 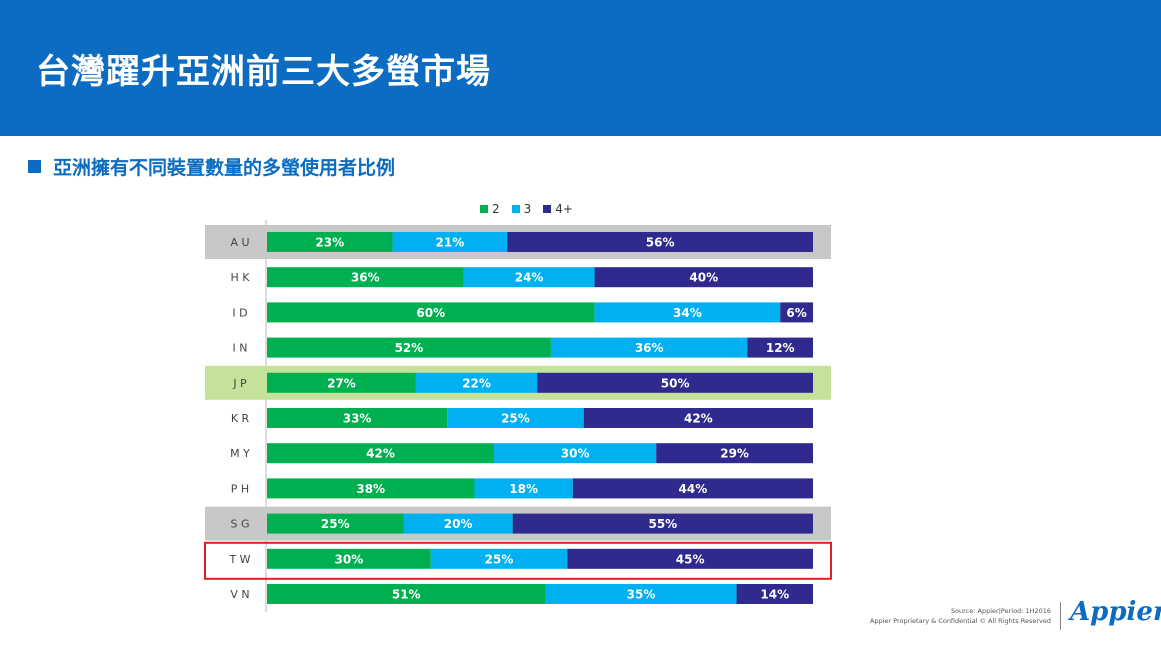 I want to click on data-label: 24%, so click(x=529, y=278).